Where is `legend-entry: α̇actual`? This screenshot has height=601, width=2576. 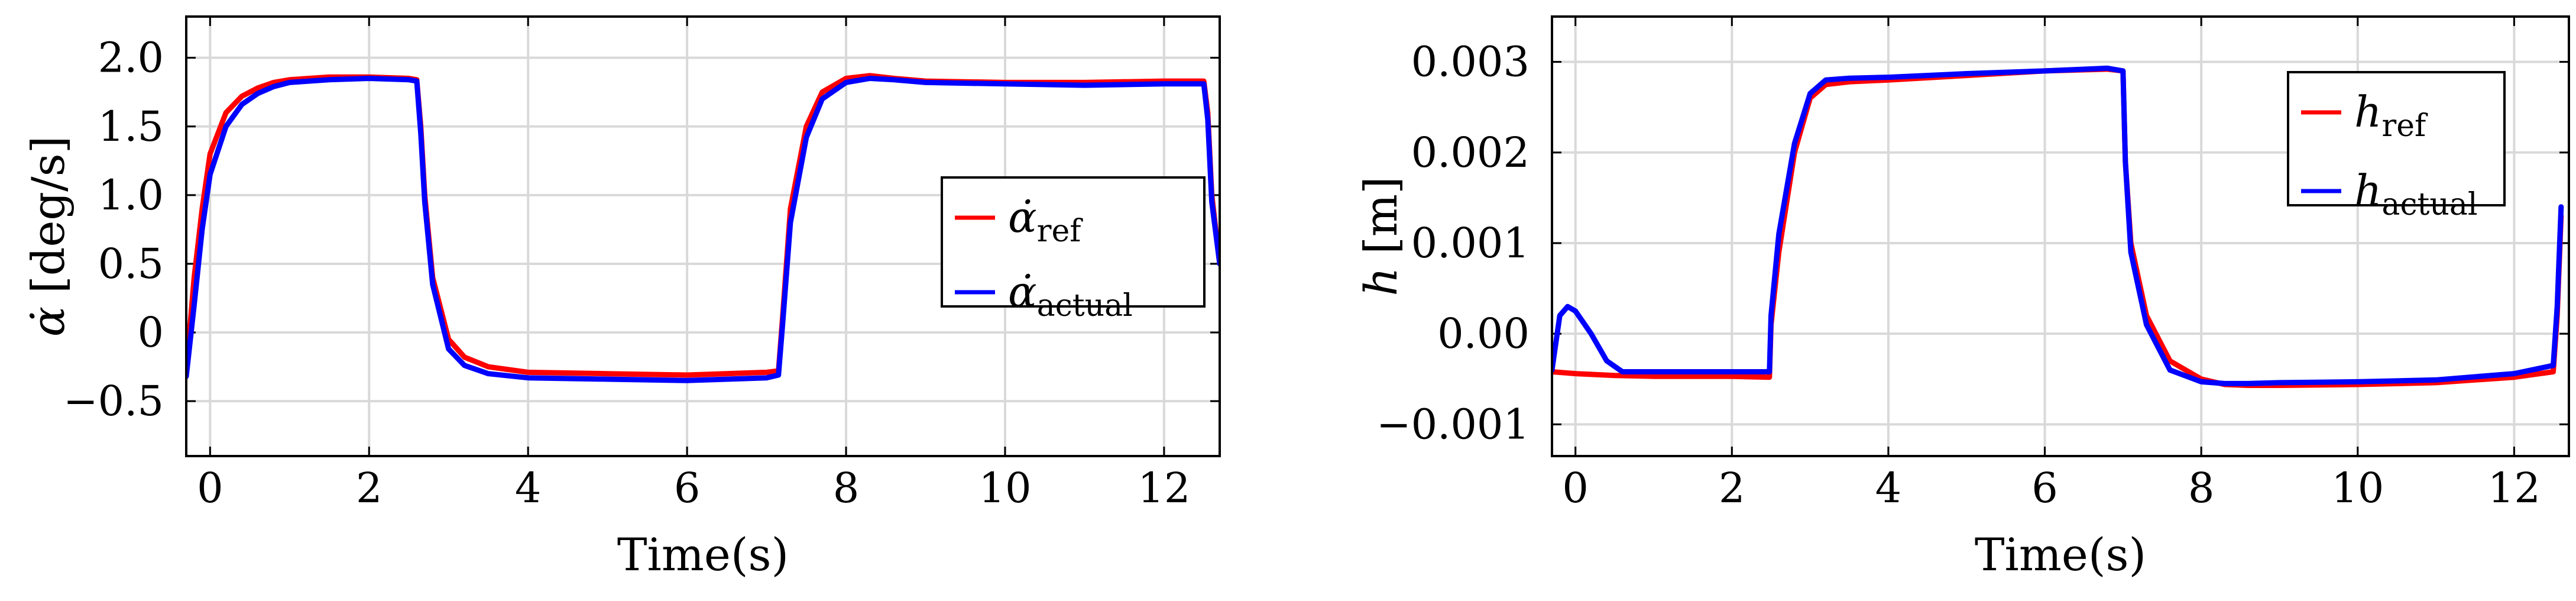 legend-entry: α̇actual is located at coordinates (1070, 295).